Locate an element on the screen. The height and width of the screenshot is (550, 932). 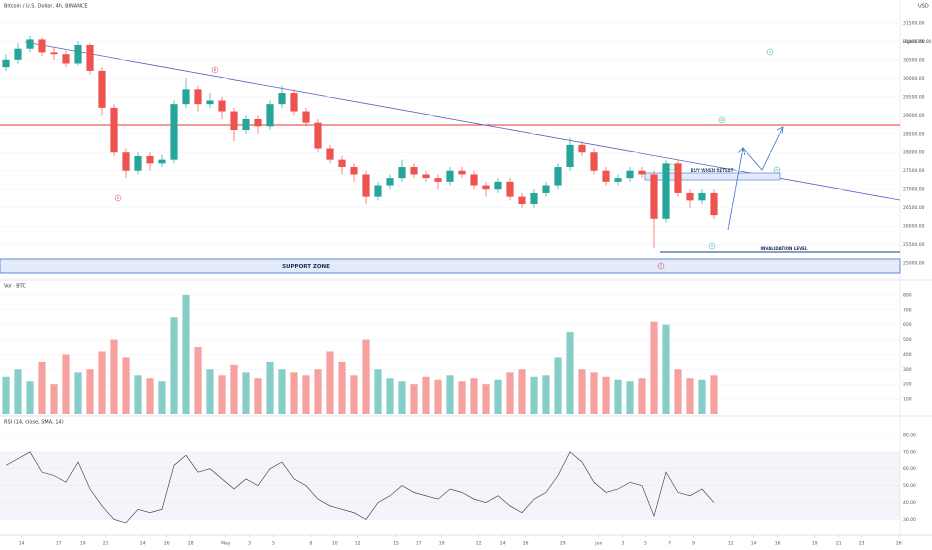
rsi-band is located at coordinates (450, 485).